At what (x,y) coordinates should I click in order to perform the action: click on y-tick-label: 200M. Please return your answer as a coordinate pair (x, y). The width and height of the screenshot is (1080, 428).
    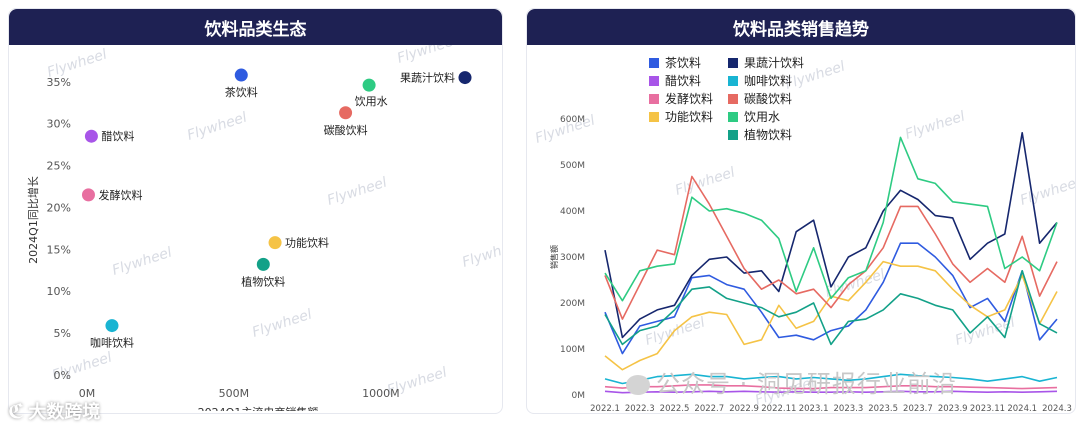
    Looking at the image, I should click on (572, 304).